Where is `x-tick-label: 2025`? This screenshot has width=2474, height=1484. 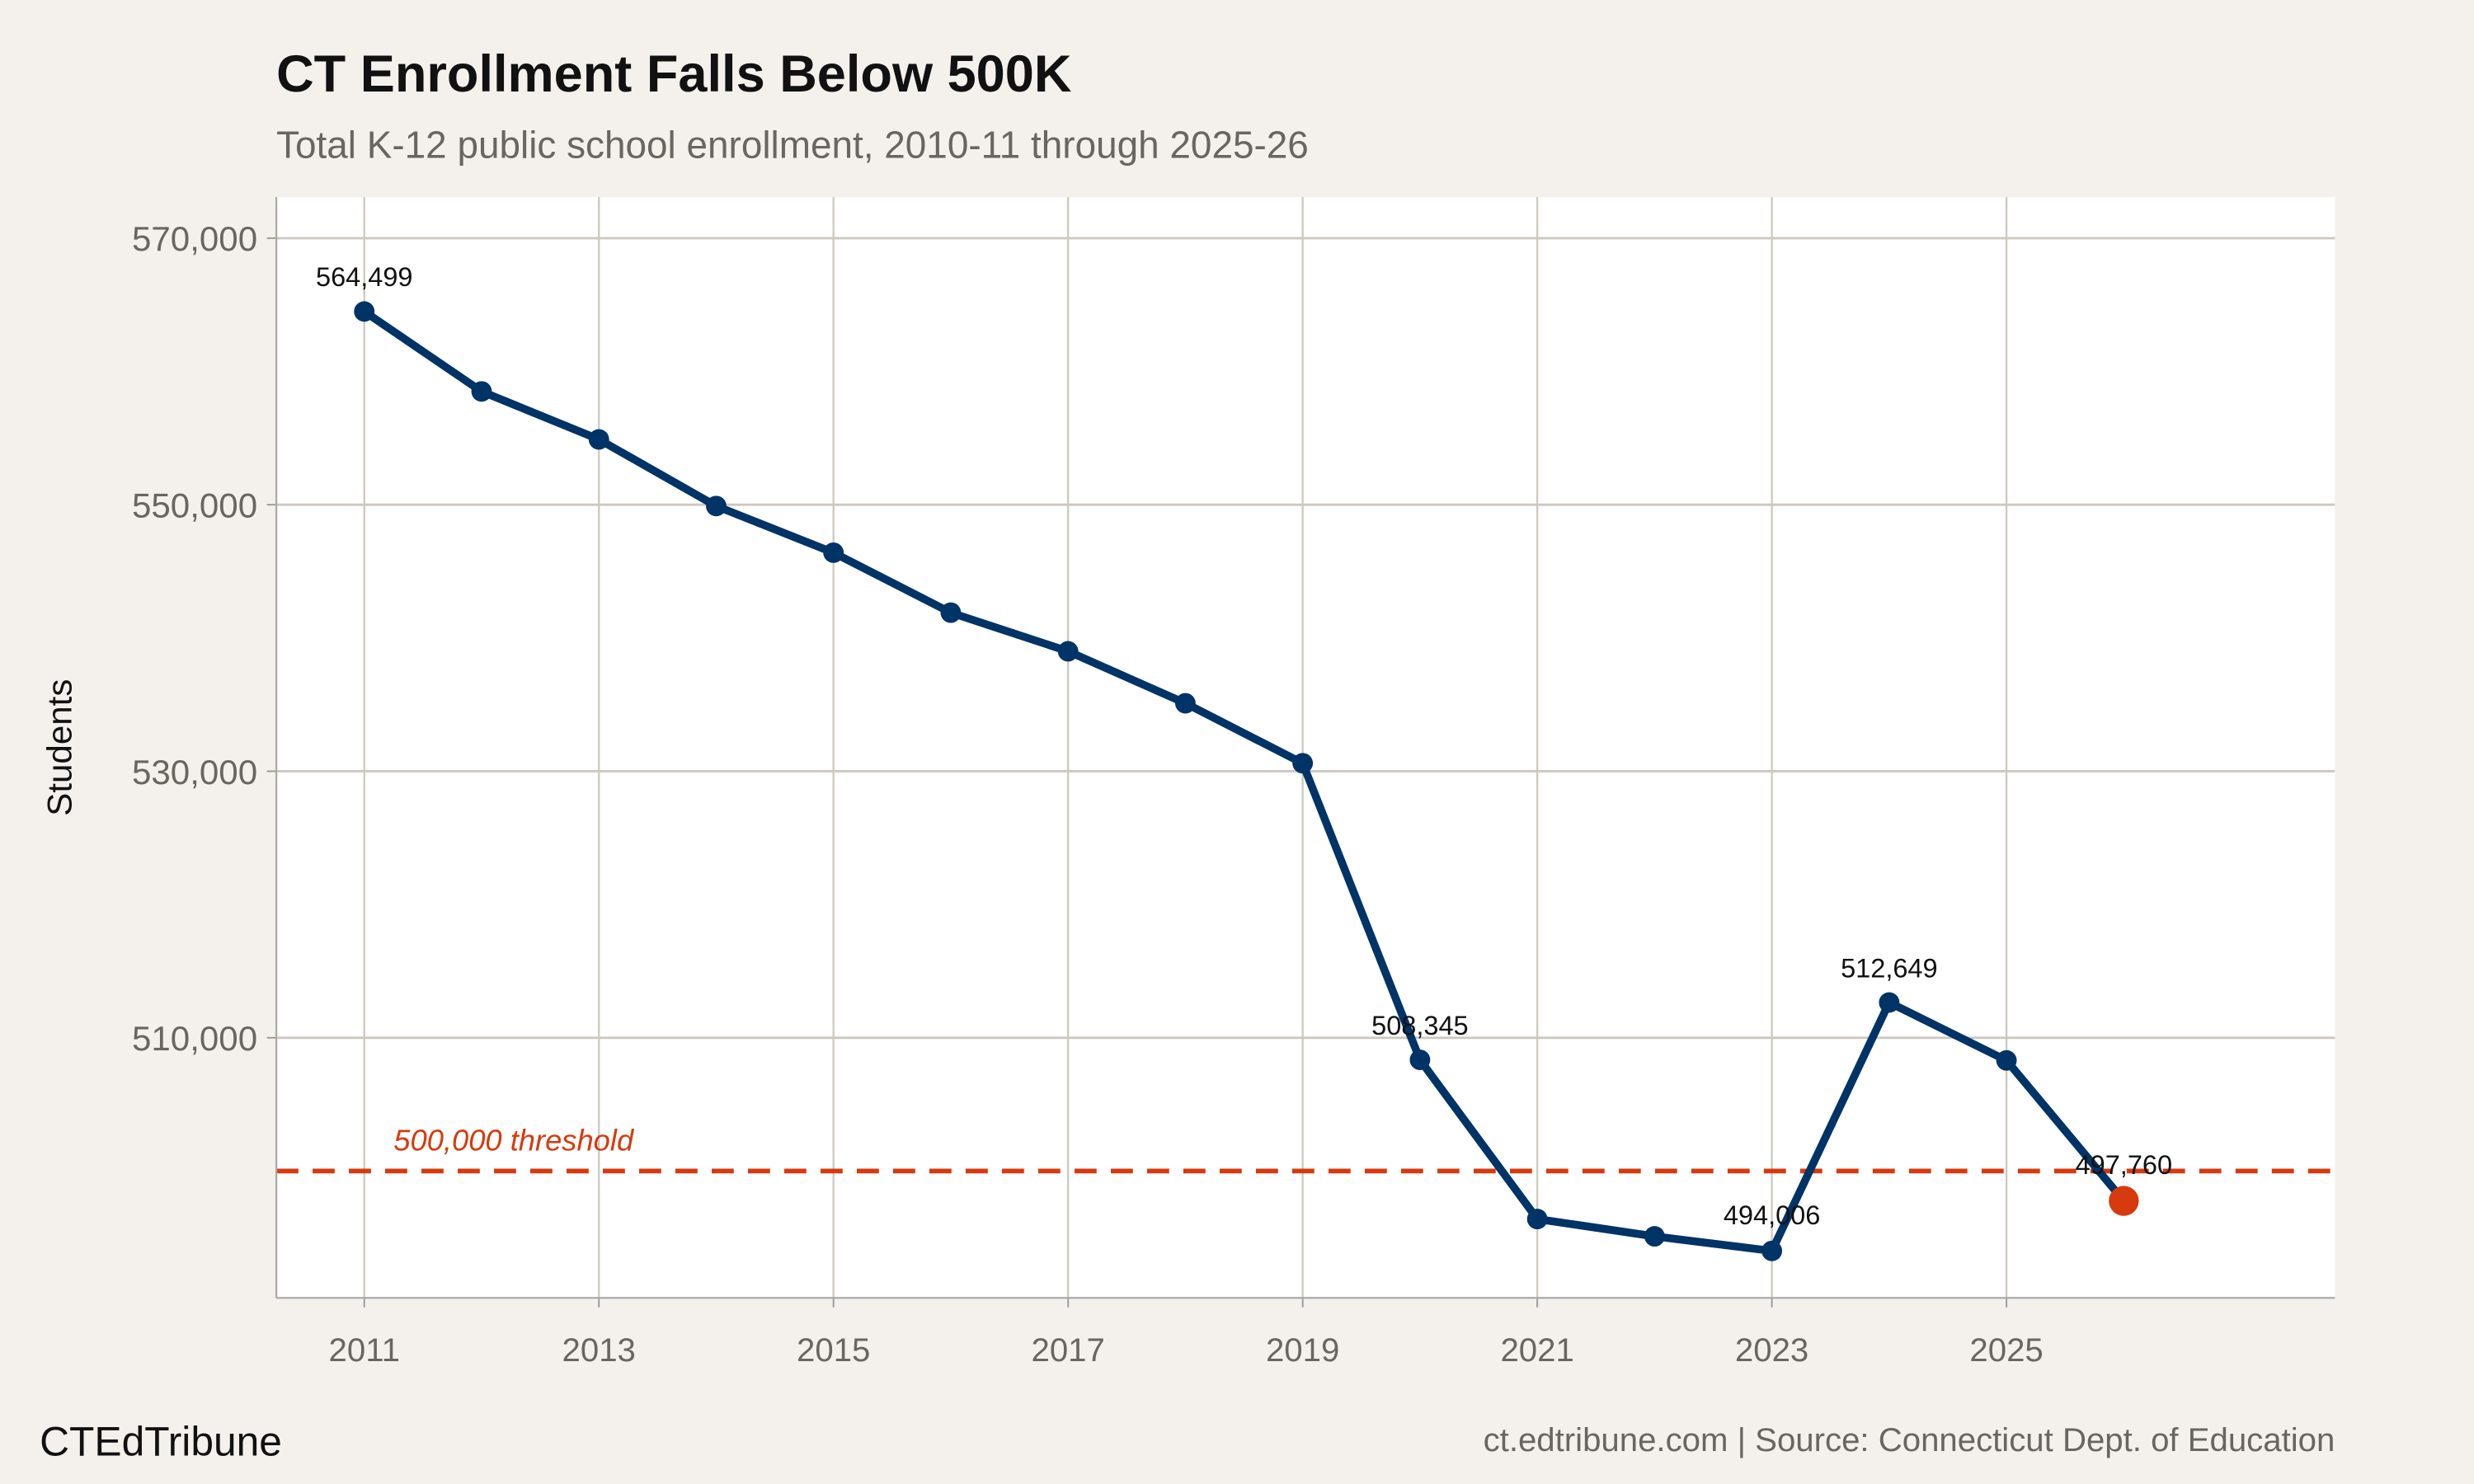 x-tick-label: 2025 is located at coordinates (2006, 1350).